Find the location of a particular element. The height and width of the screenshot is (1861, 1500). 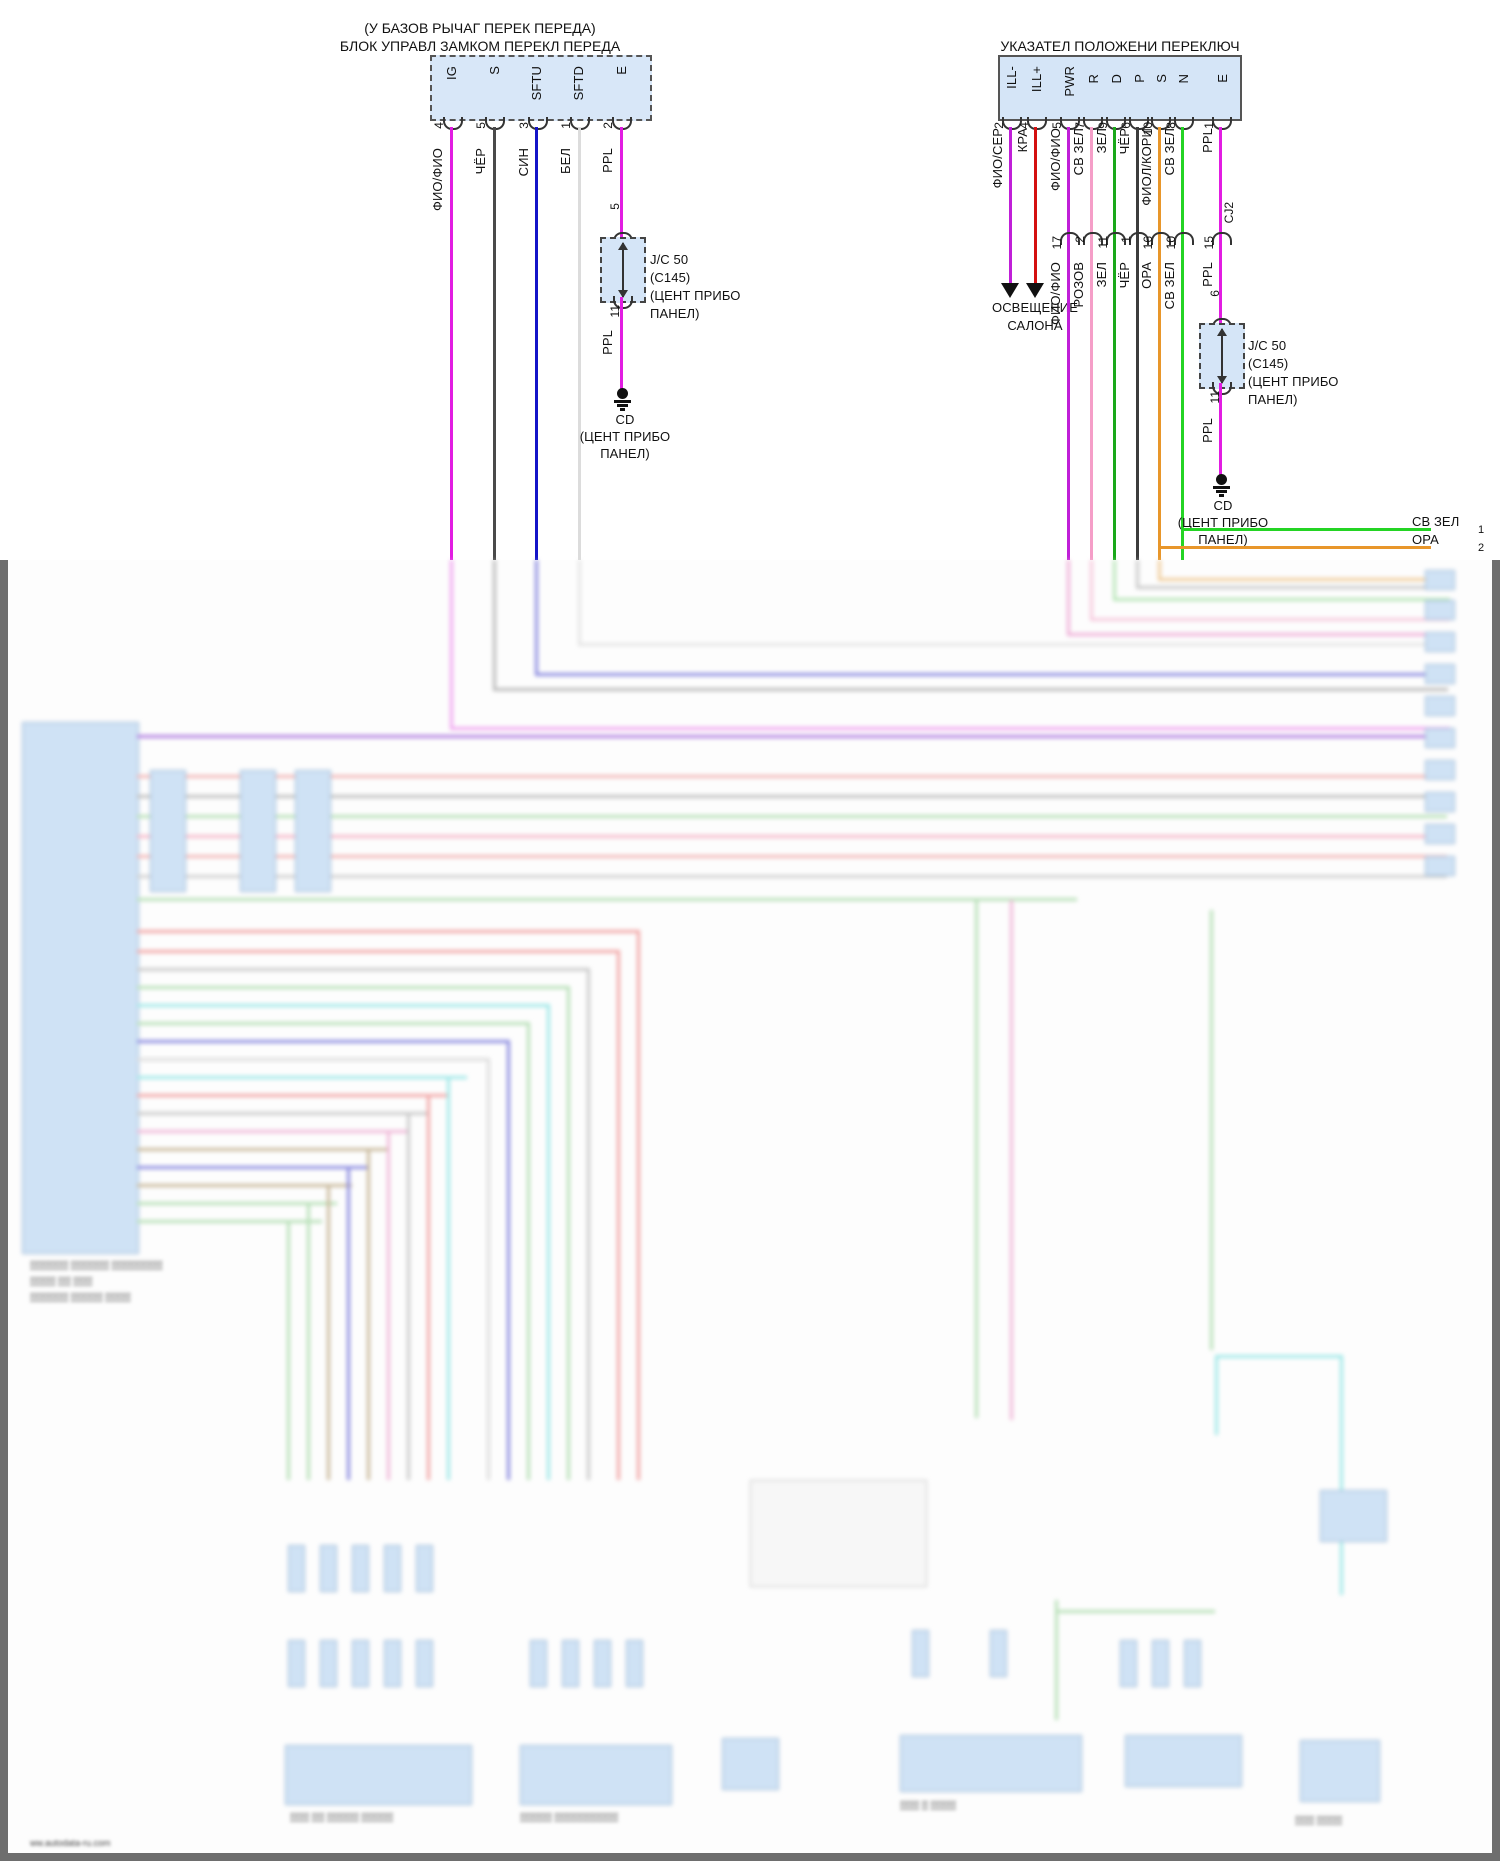

right-wire-label-1: ФИО/СЕР is located at coordinates (997, 158).